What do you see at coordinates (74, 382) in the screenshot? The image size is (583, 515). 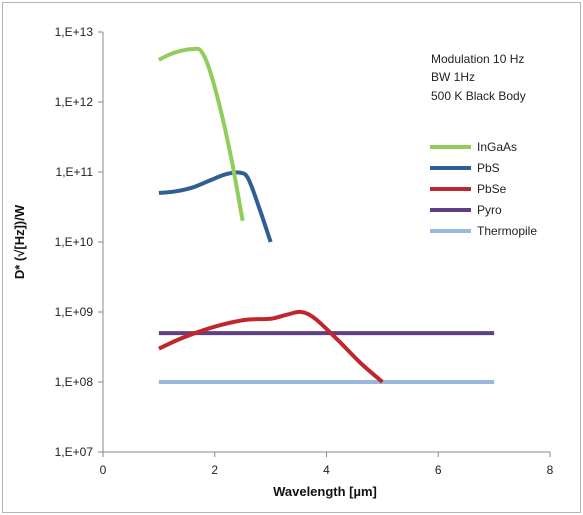 I see `y-tick-label: 1,E+08` at bounding box center [74, 382].